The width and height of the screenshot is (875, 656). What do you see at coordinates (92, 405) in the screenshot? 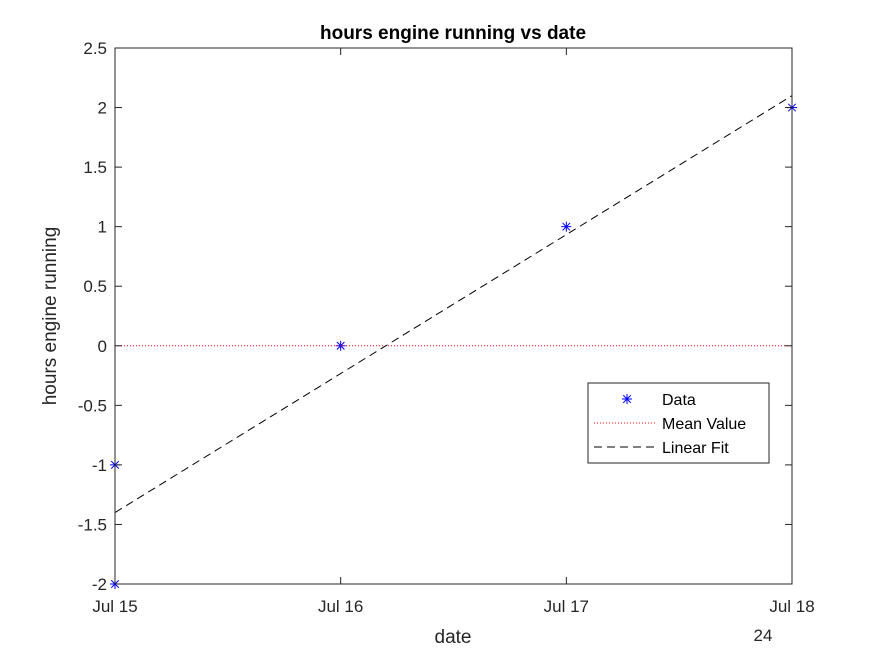
I see `y-tick-label: -0.5` at bounding box center [92, 405].